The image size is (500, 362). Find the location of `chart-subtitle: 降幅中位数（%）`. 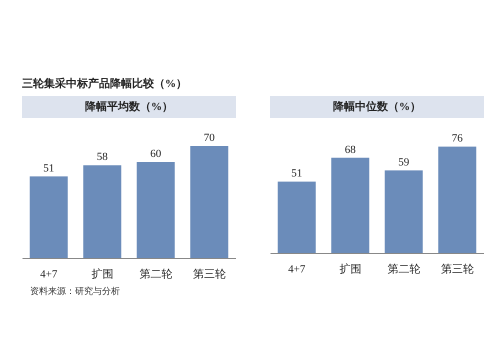

chart-subtitle: 降幅中位数（%） is located at coordinates (377, 107).